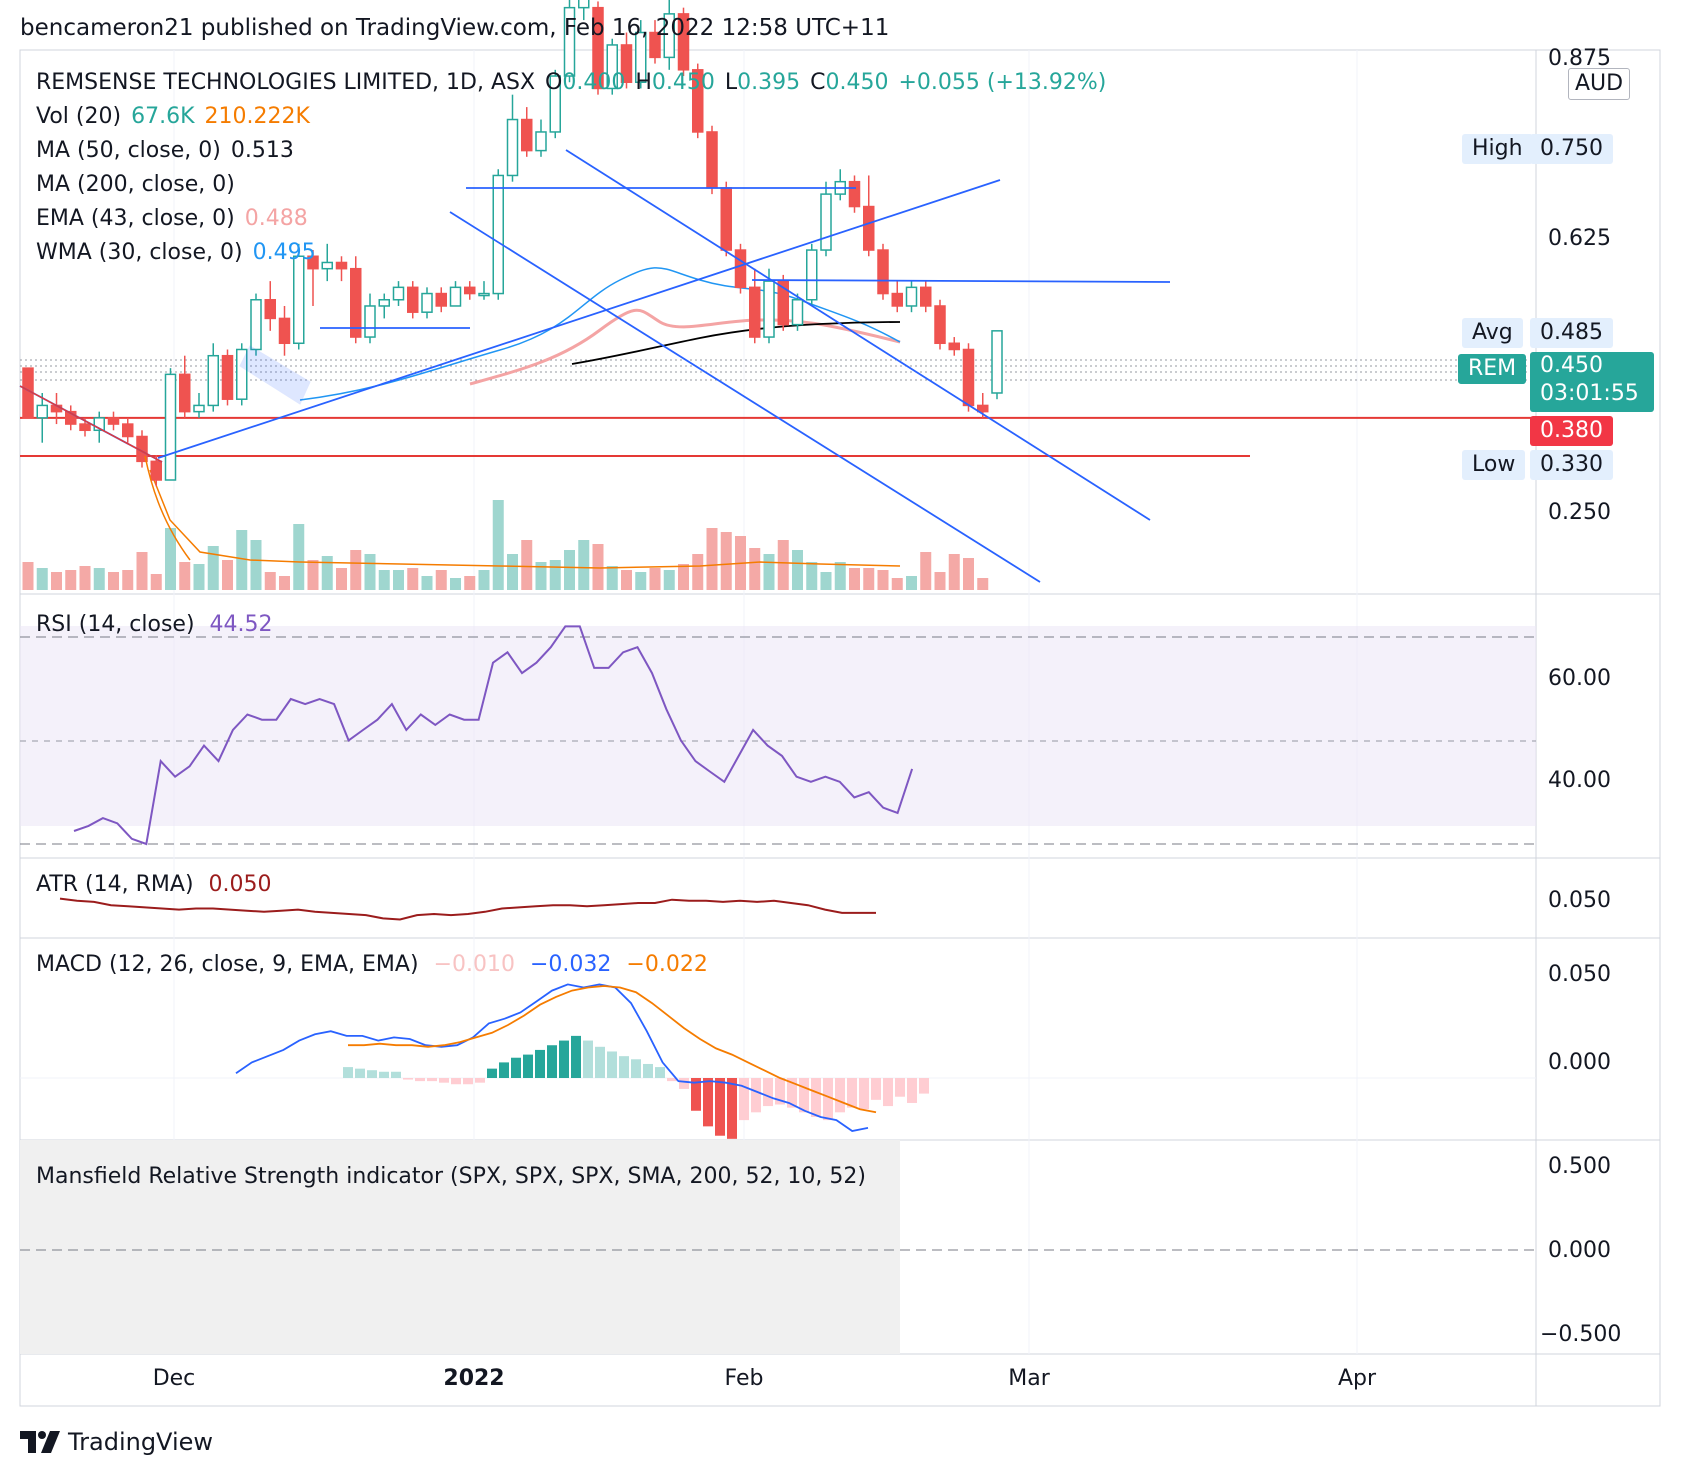 This screenshot has width=1682, height=1474. I want to click on volume-label: Vol (20), so click(79, 116).